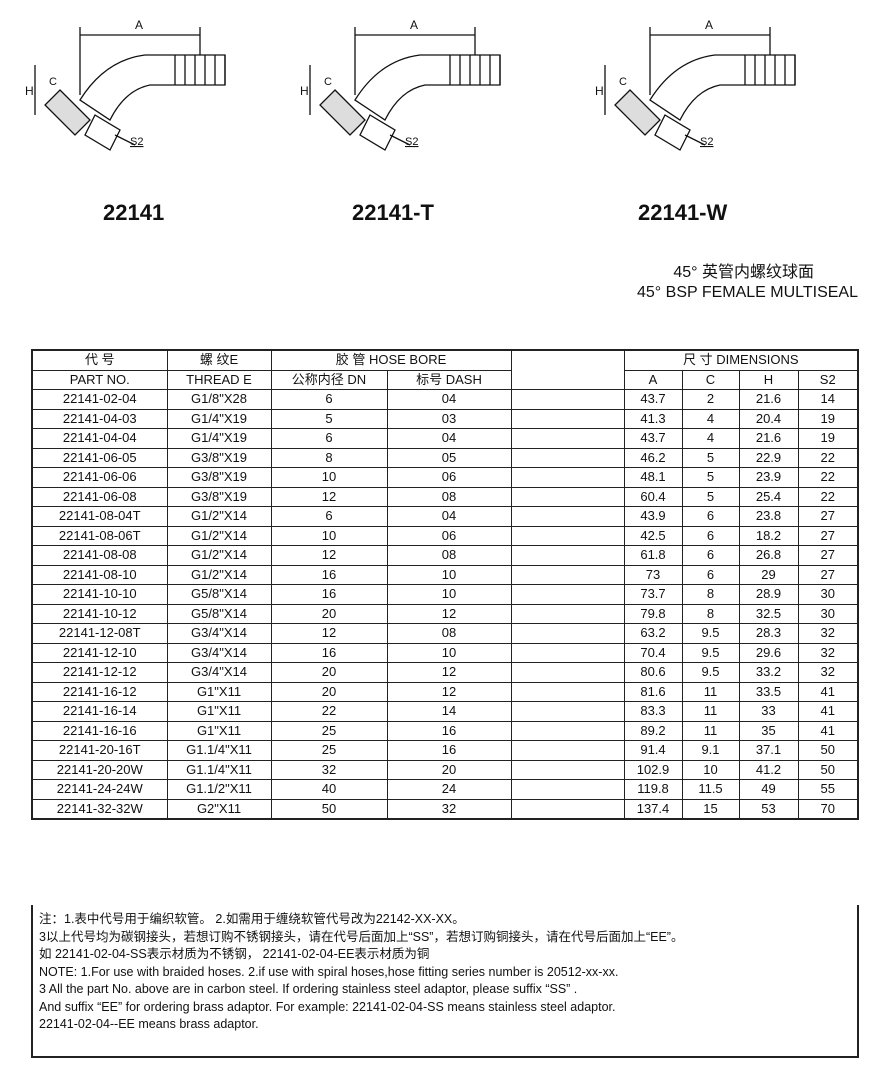  Describe the element at coordinates (134, 212) in the screenshot. I see `model-label: 22141` at that location.